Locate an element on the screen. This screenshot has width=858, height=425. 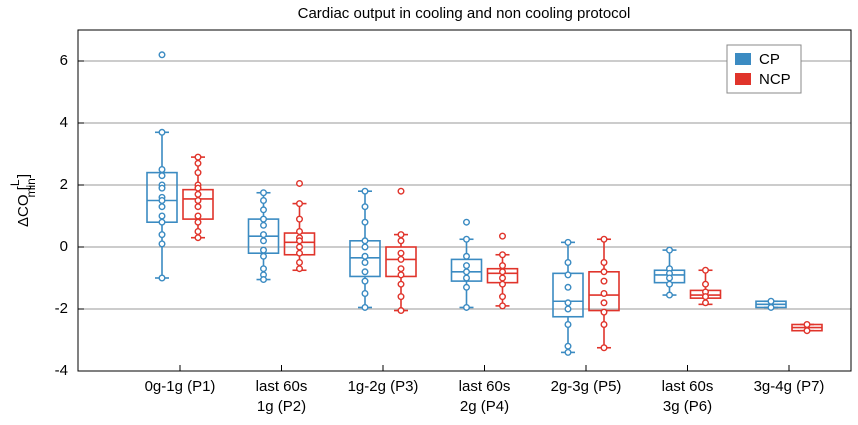
x-tick-label: 3g-4g (P7) is located at coordinates (789, 386).